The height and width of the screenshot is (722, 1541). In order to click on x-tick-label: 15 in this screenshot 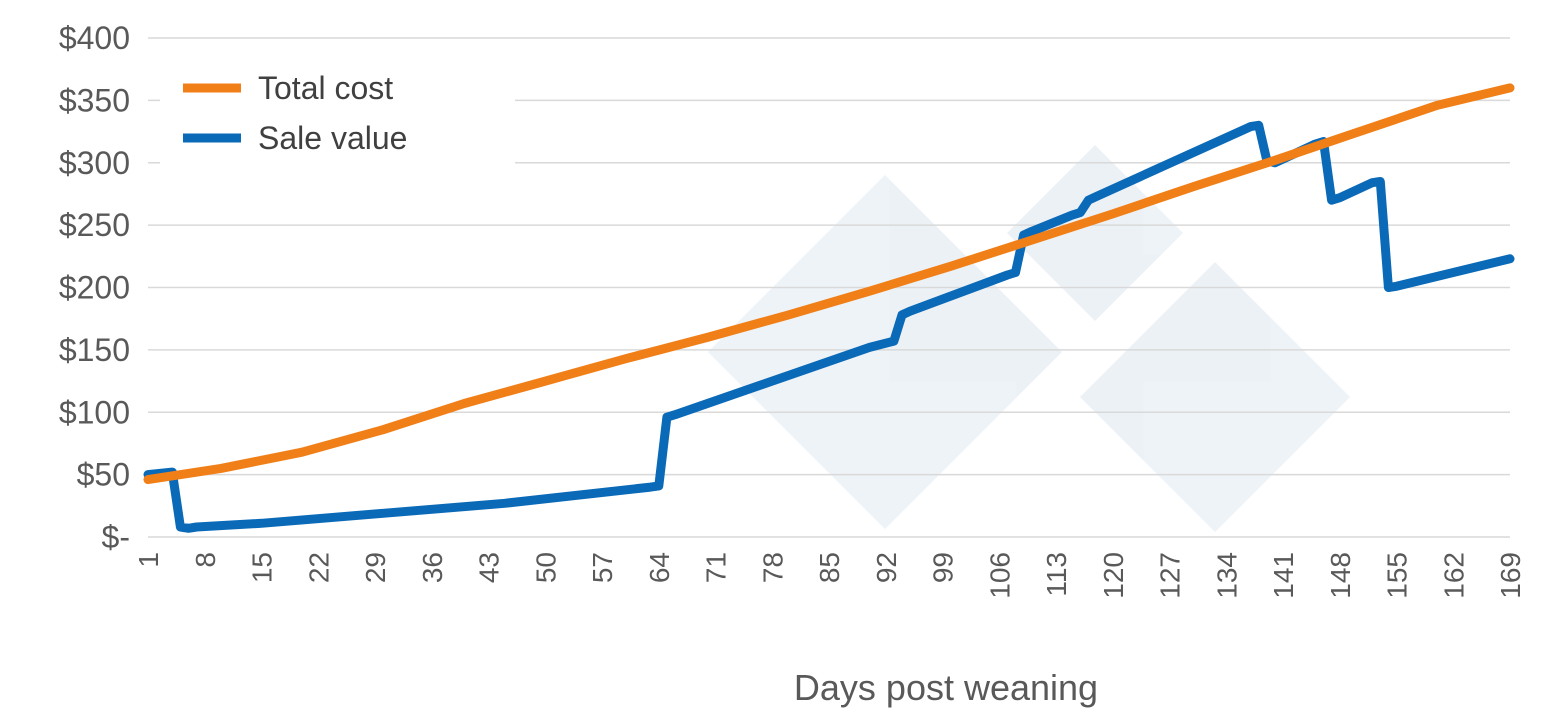, I will do `click(262, 567)`.